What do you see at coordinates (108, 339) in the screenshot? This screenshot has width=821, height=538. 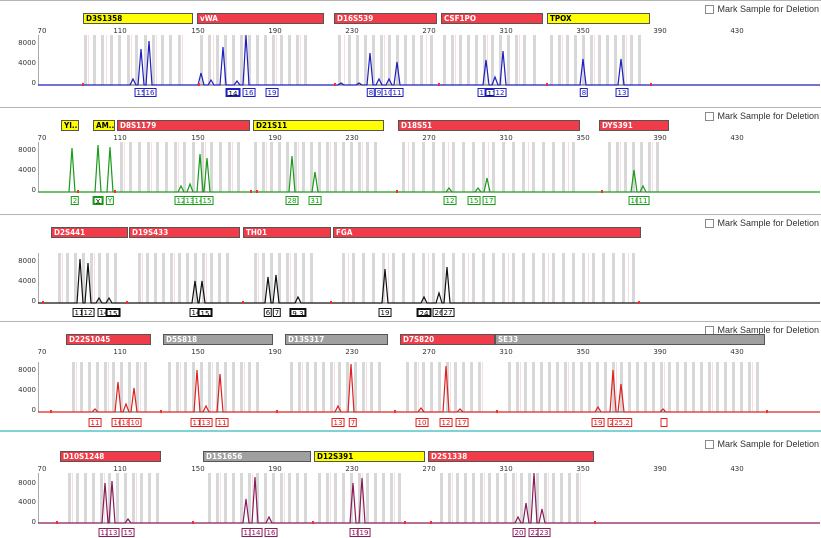 I see `marker-d22s1045: D22S1045` at bounding box center [108, 339].